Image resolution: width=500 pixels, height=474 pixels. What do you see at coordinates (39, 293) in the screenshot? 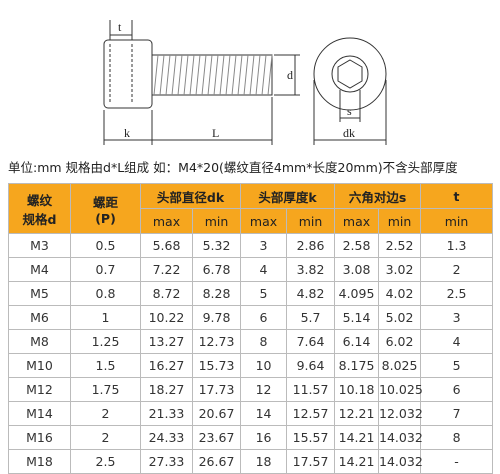
I see `cell: M5` at bounding box center [39, 293].